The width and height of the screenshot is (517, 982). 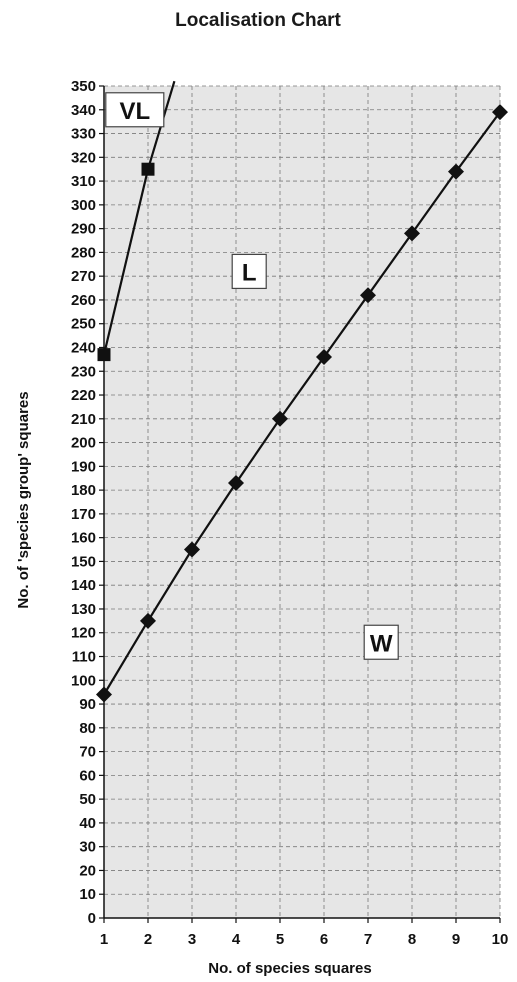 What do you see at coordinates (83, 538) in the screenshot?
I see `y-tick-label: 160` at bounding box center [83, 538].